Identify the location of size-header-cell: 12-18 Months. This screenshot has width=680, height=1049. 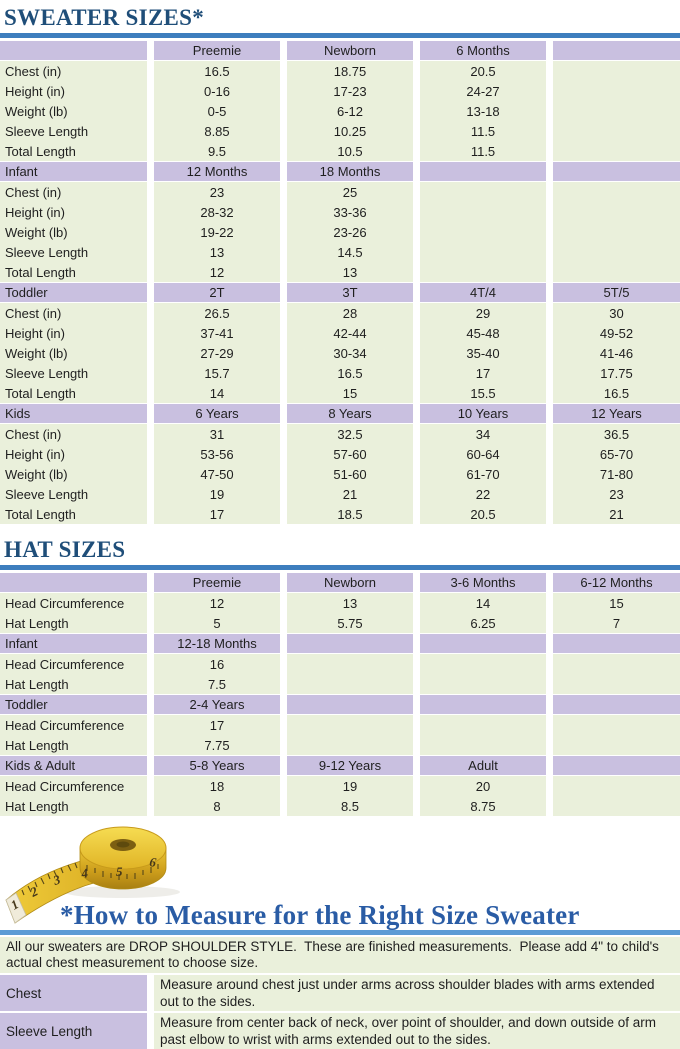
(213, 643).